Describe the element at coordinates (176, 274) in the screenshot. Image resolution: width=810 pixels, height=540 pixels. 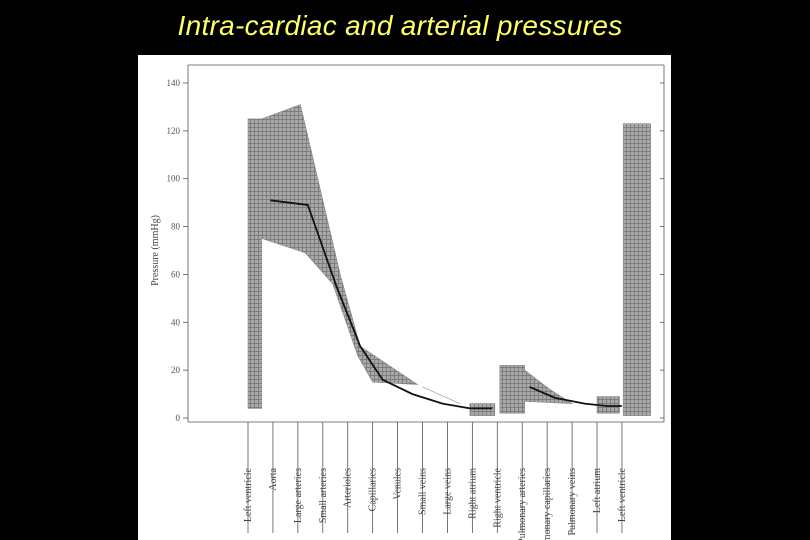
I see `y-tick-label: 60` at that location.